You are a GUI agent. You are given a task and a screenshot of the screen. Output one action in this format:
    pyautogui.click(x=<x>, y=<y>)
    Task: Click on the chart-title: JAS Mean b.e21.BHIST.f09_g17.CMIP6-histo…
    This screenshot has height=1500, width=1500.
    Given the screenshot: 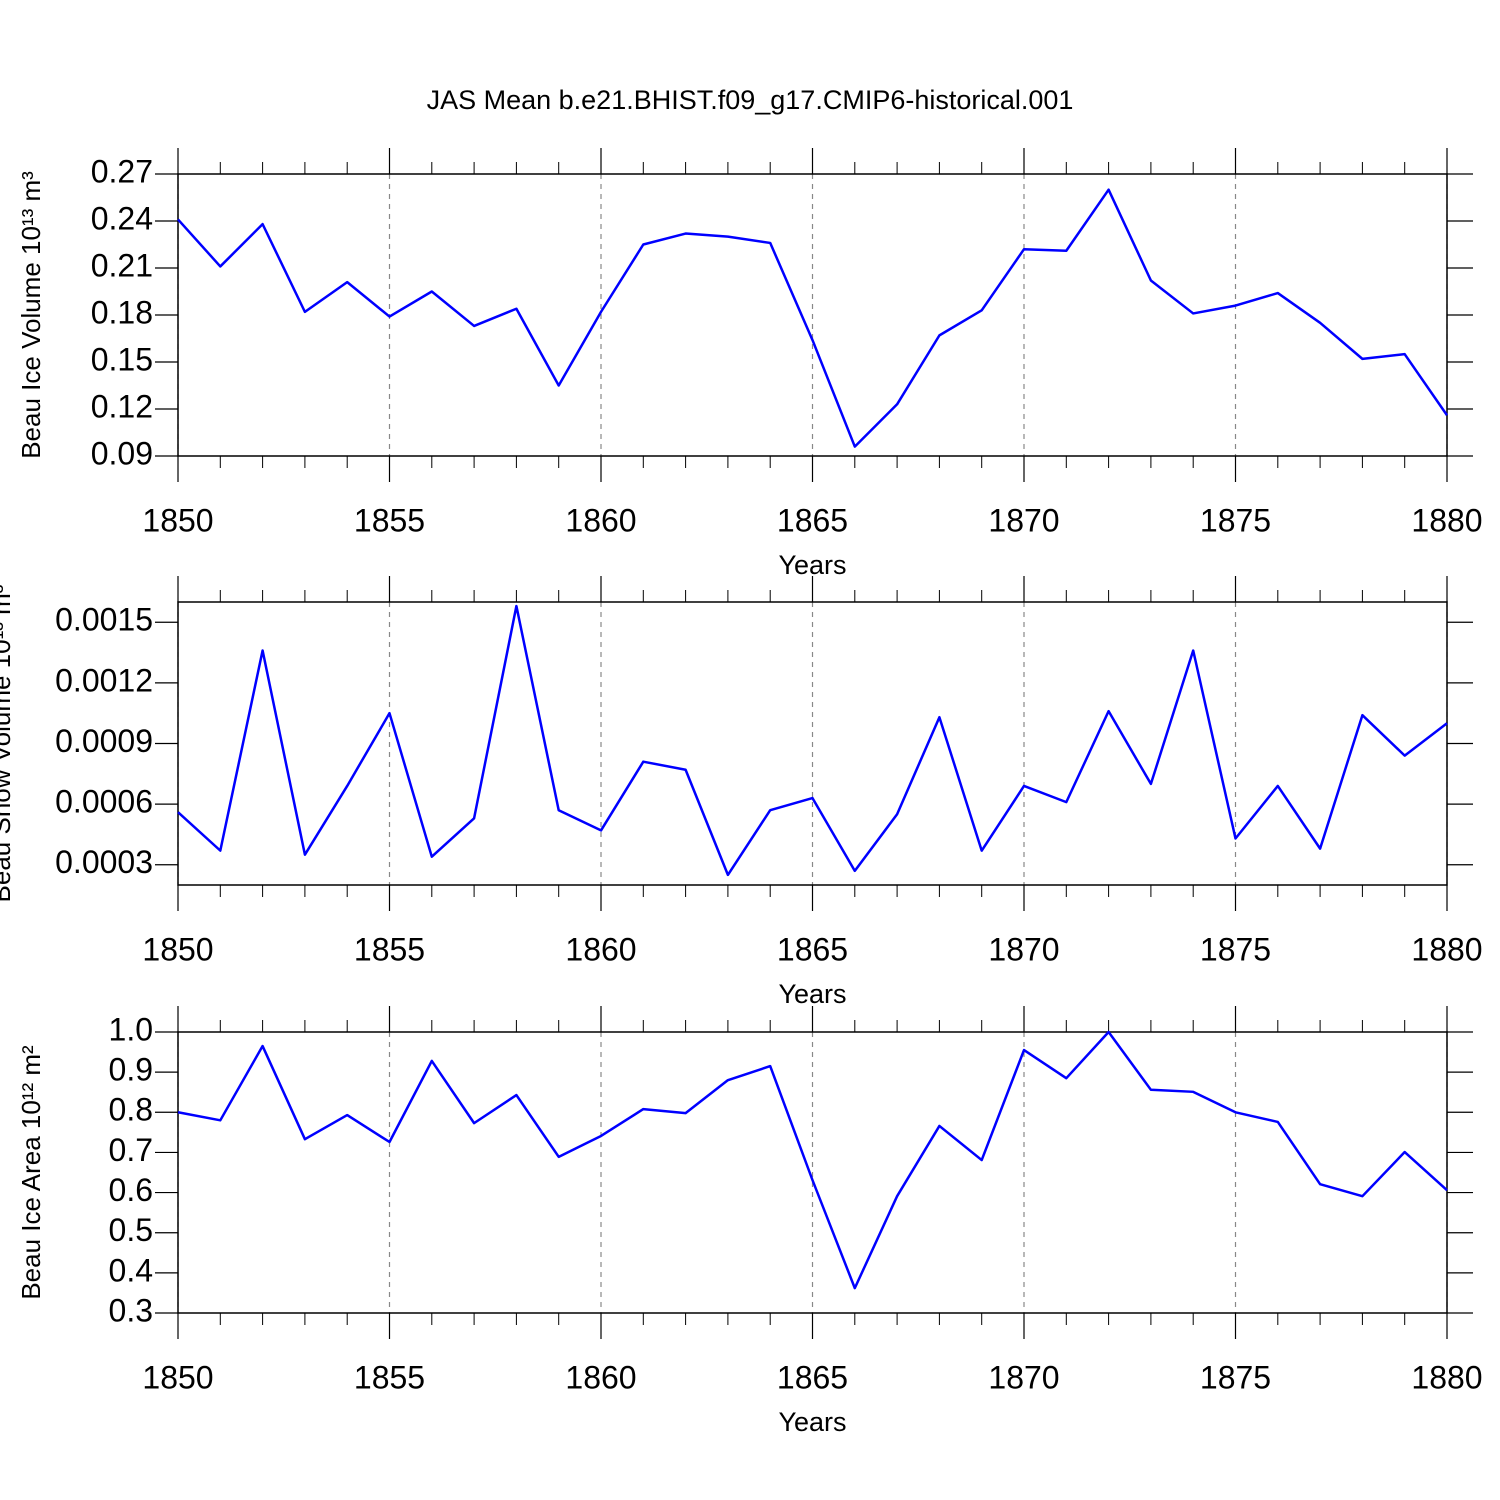 What is the action you would take?
    pyautogui.click(x=750, y=100)
    